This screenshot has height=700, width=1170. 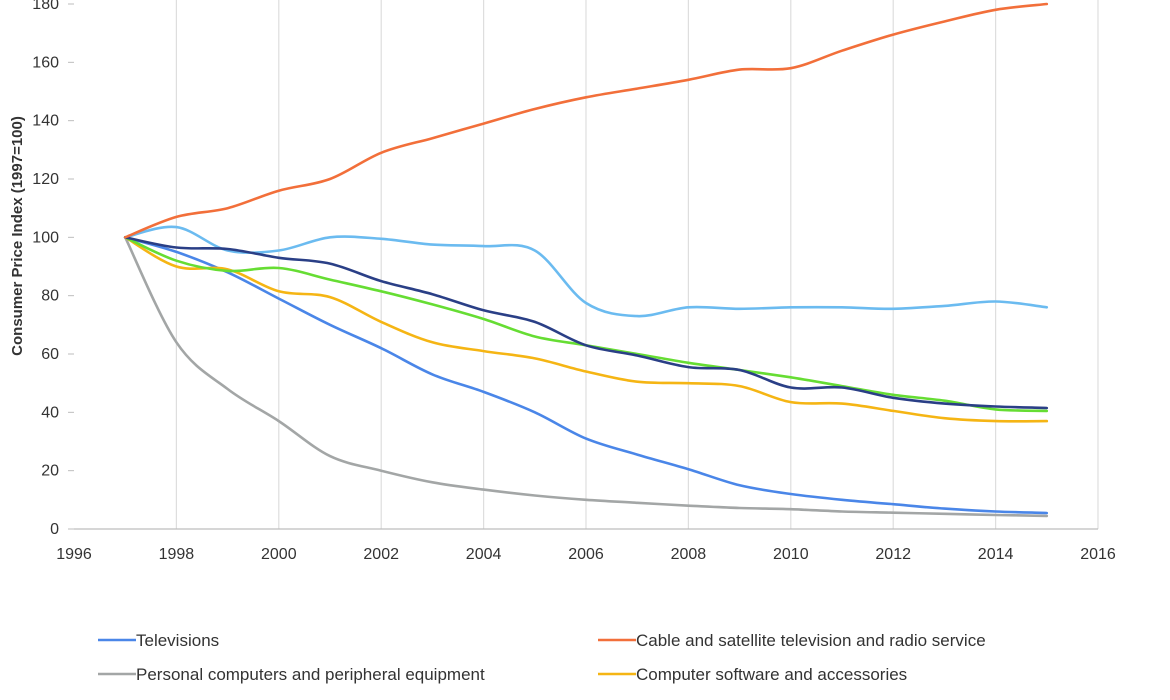 I want to click on x-tick-label-2004: 2004, so click(x=484, y=554).